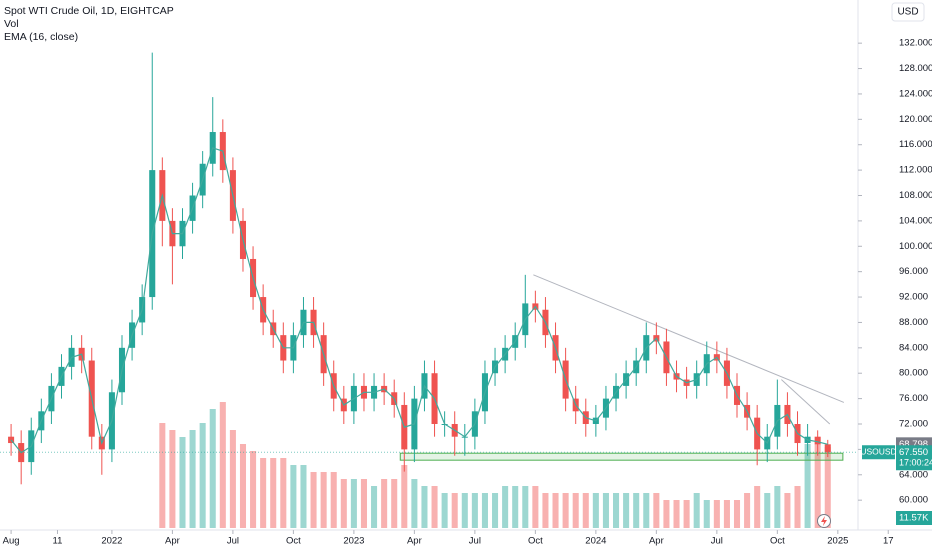 This screenshot has height=550, width=932. I want to click on symbol-label: USOUSD, so click(878, 451).